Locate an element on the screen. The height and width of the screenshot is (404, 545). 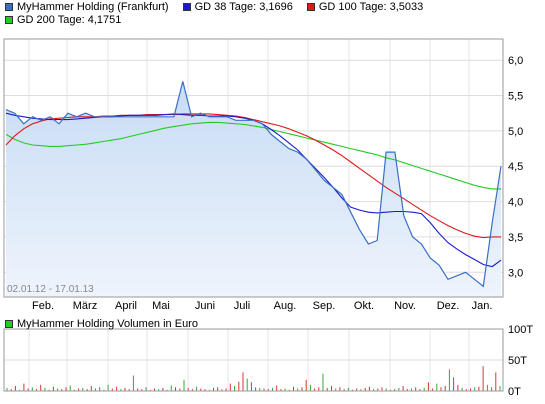
volume-grid is located at coordinates (253, 360).